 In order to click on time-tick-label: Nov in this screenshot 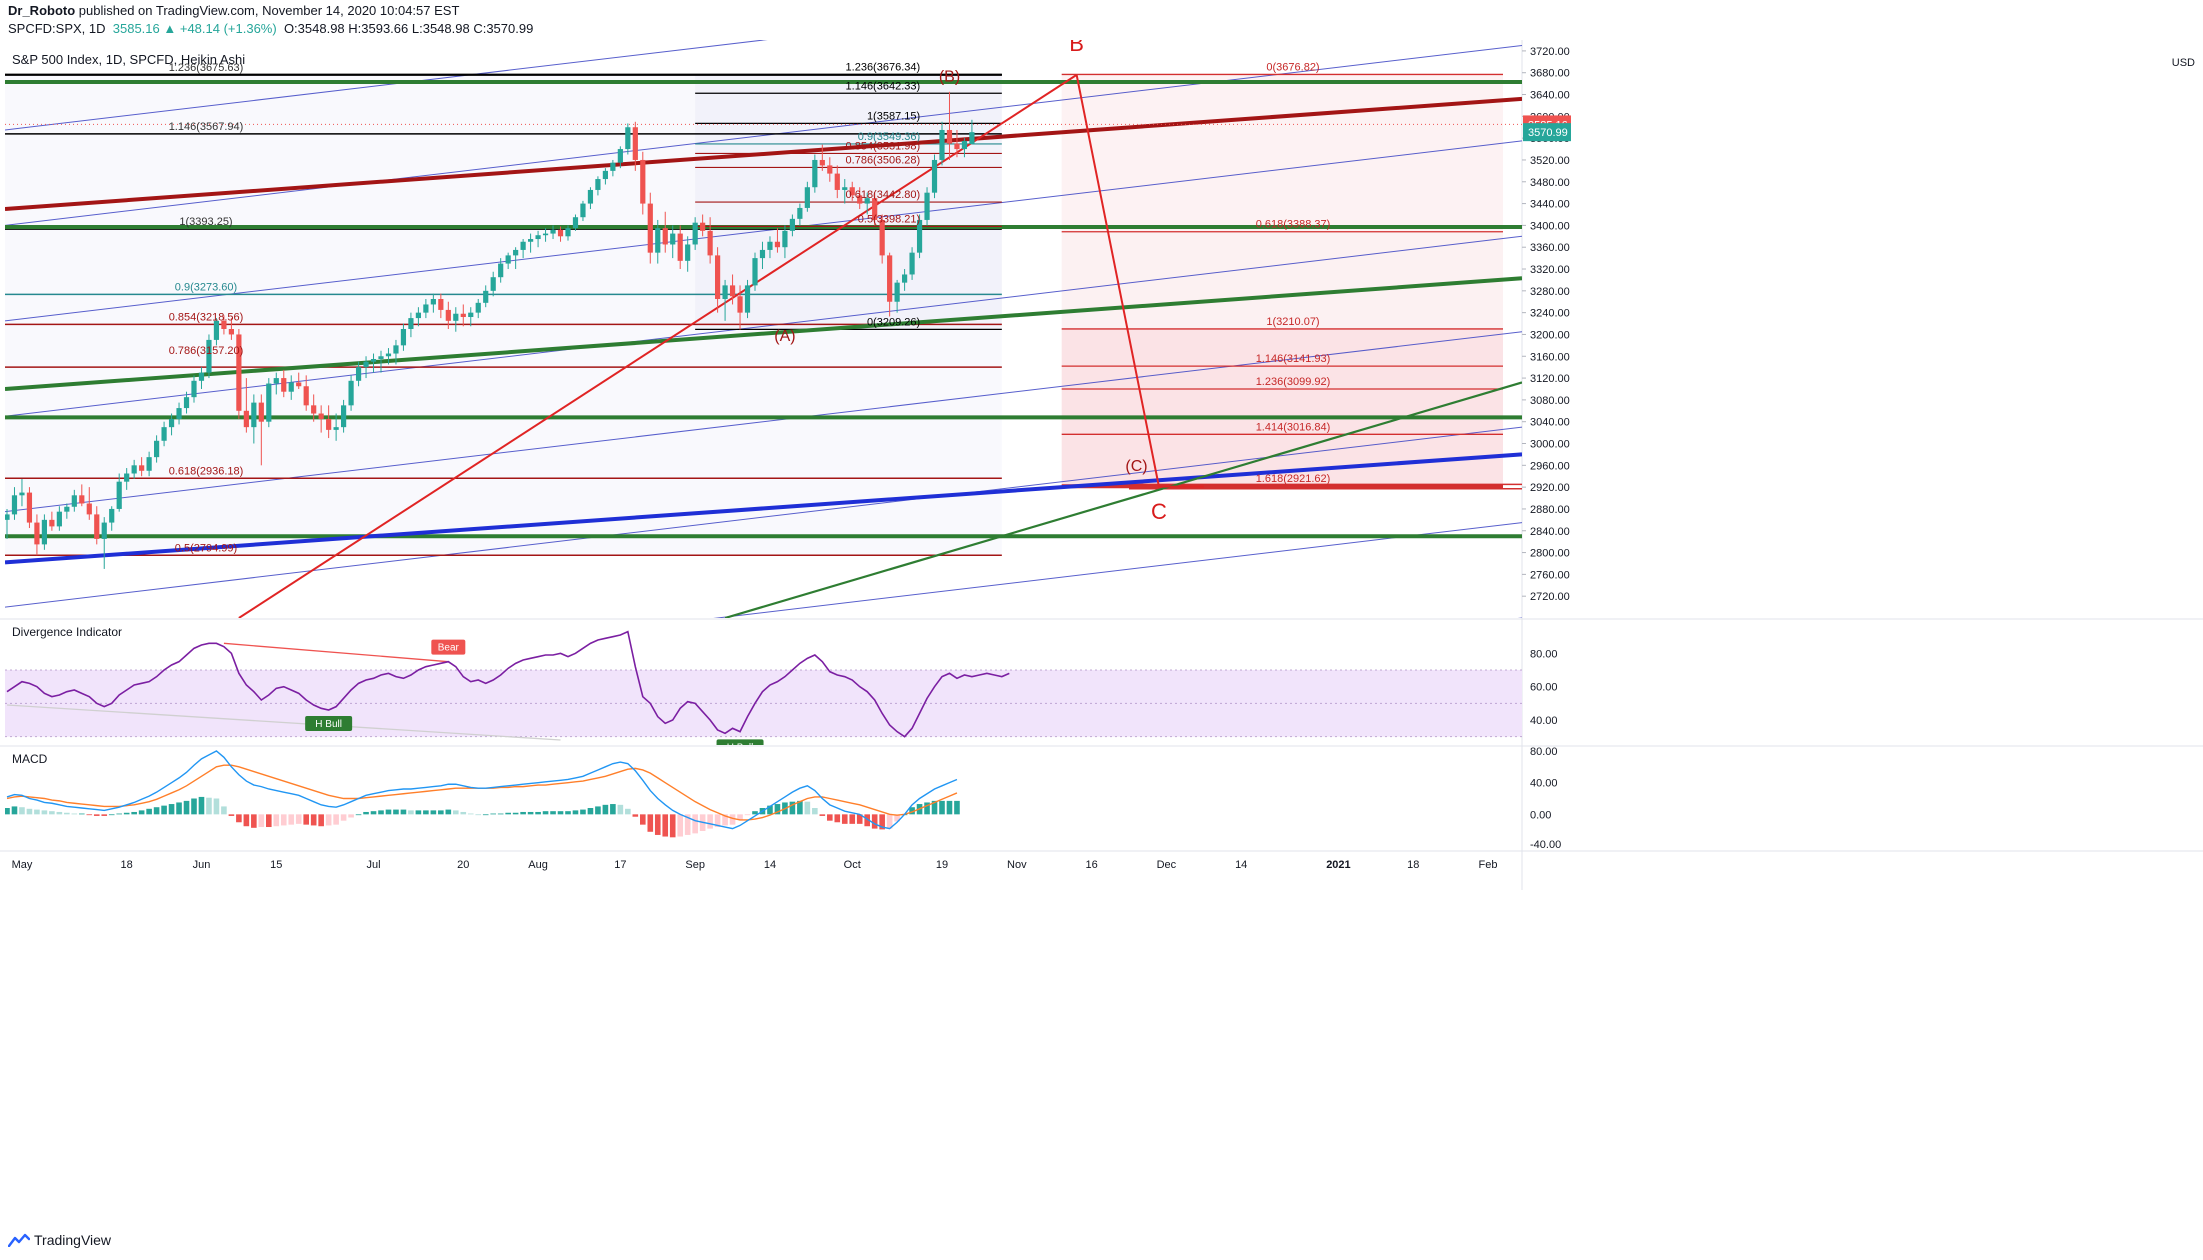, I will do `click(1017, 865)`.